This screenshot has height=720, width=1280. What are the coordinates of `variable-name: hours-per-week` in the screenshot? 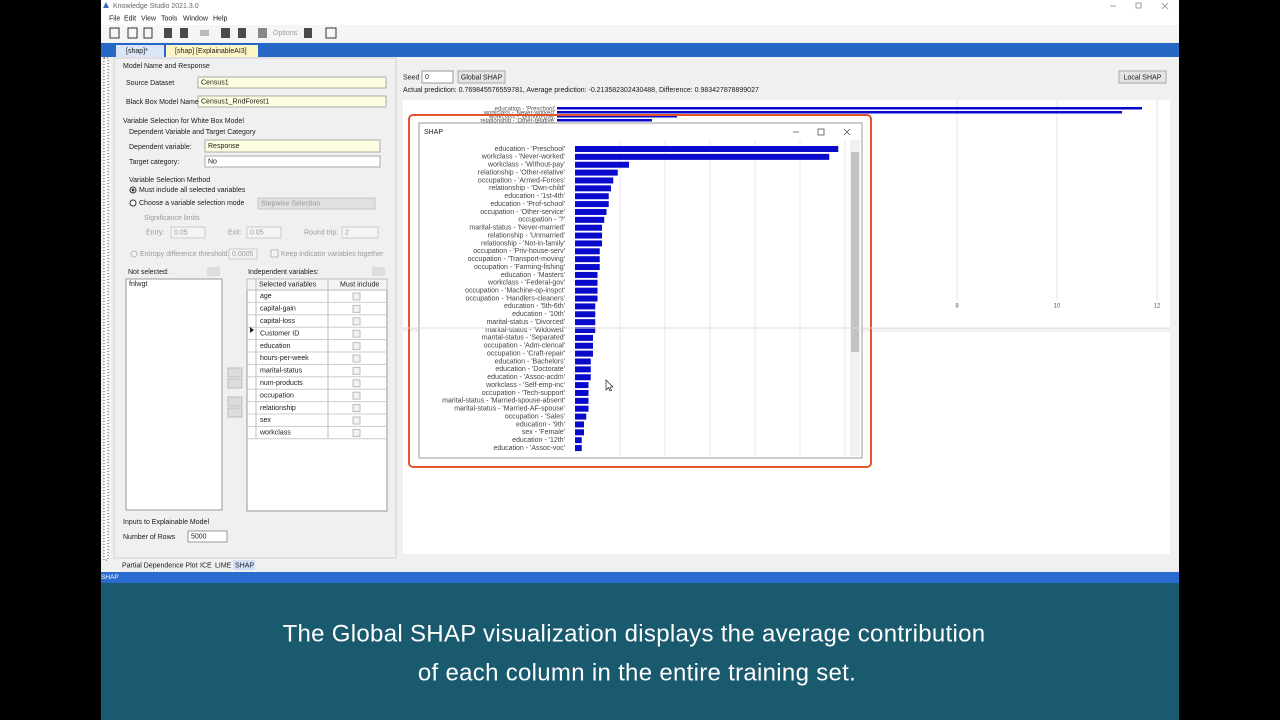 It's located at (284, 358).